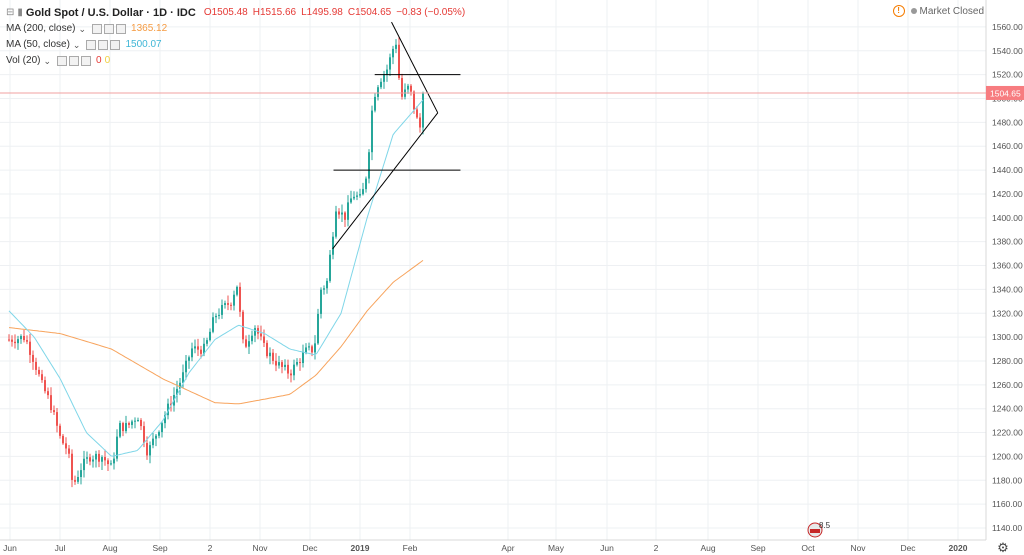  What do you see at coordinates (1007, 218) in the screenshot?
I see `price-tick-label: 1400.00` at bounding box center [1007, 218].